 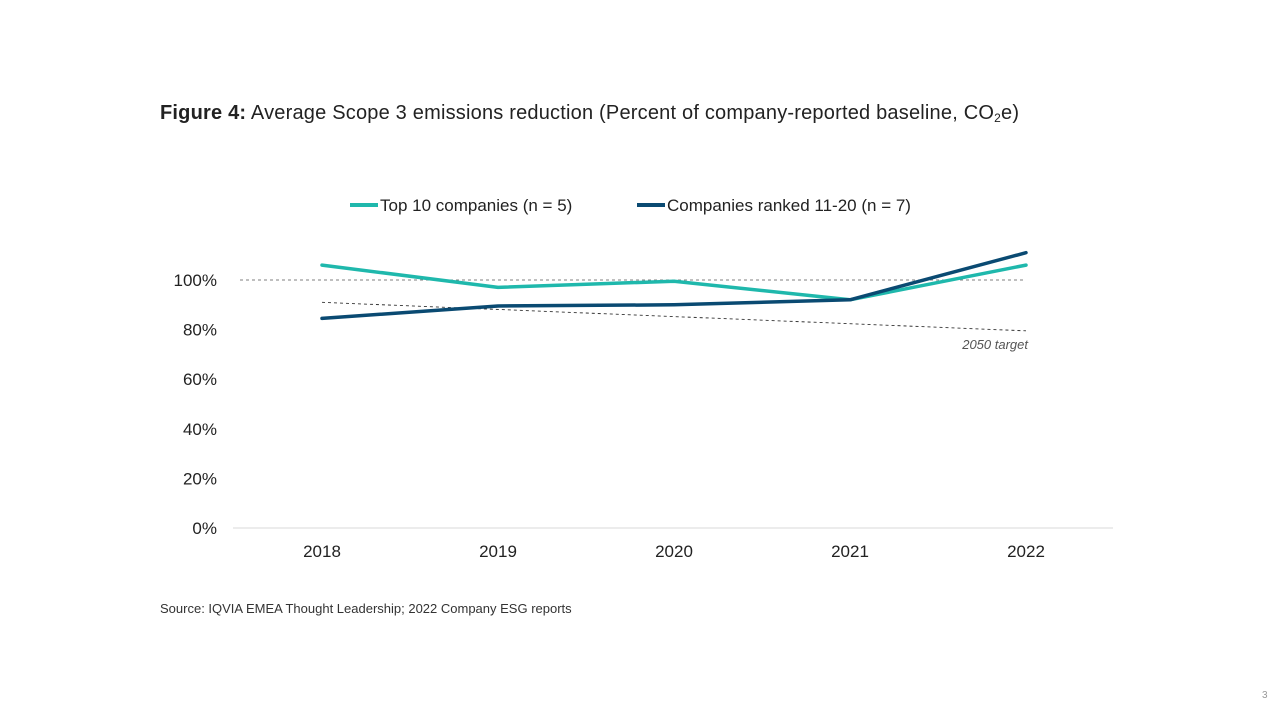 I want to click on x-tick-label: 2022, so click(x=1026, y=551).